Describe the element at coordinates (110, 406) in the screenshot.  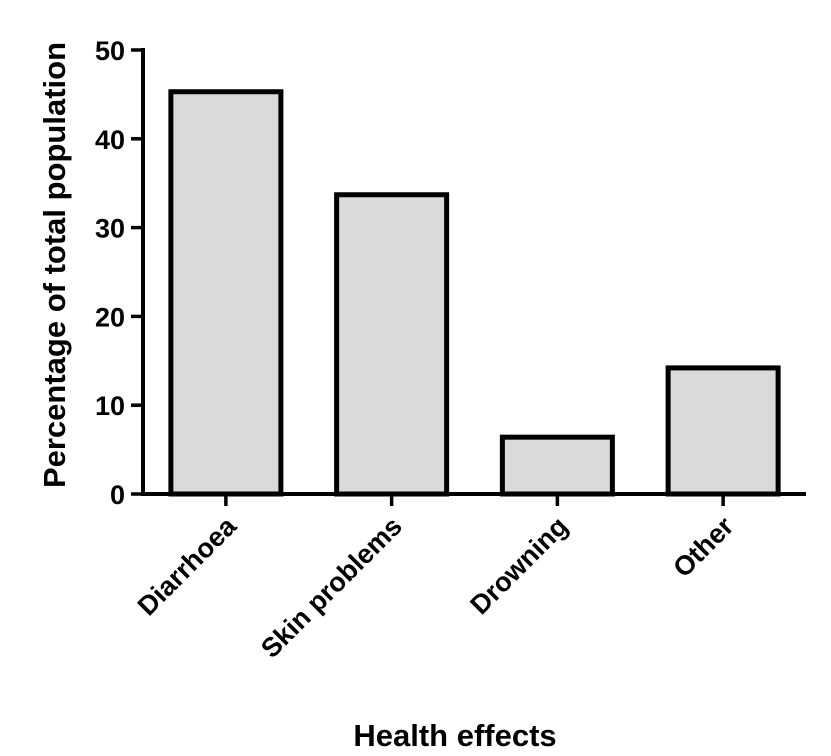
I see `y-tick-label: 10` at that location.